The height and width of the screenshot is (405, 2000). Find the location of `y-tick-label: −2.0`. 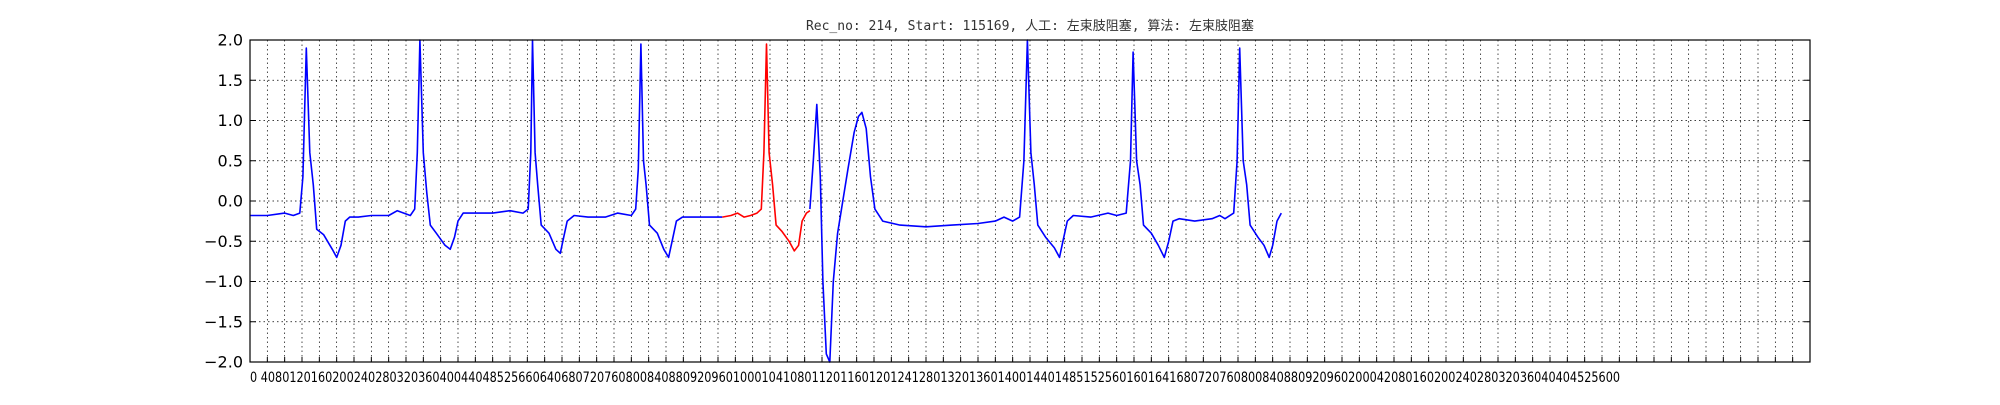

y-tick-label: −2.0 is located at coordinates (223, 362).